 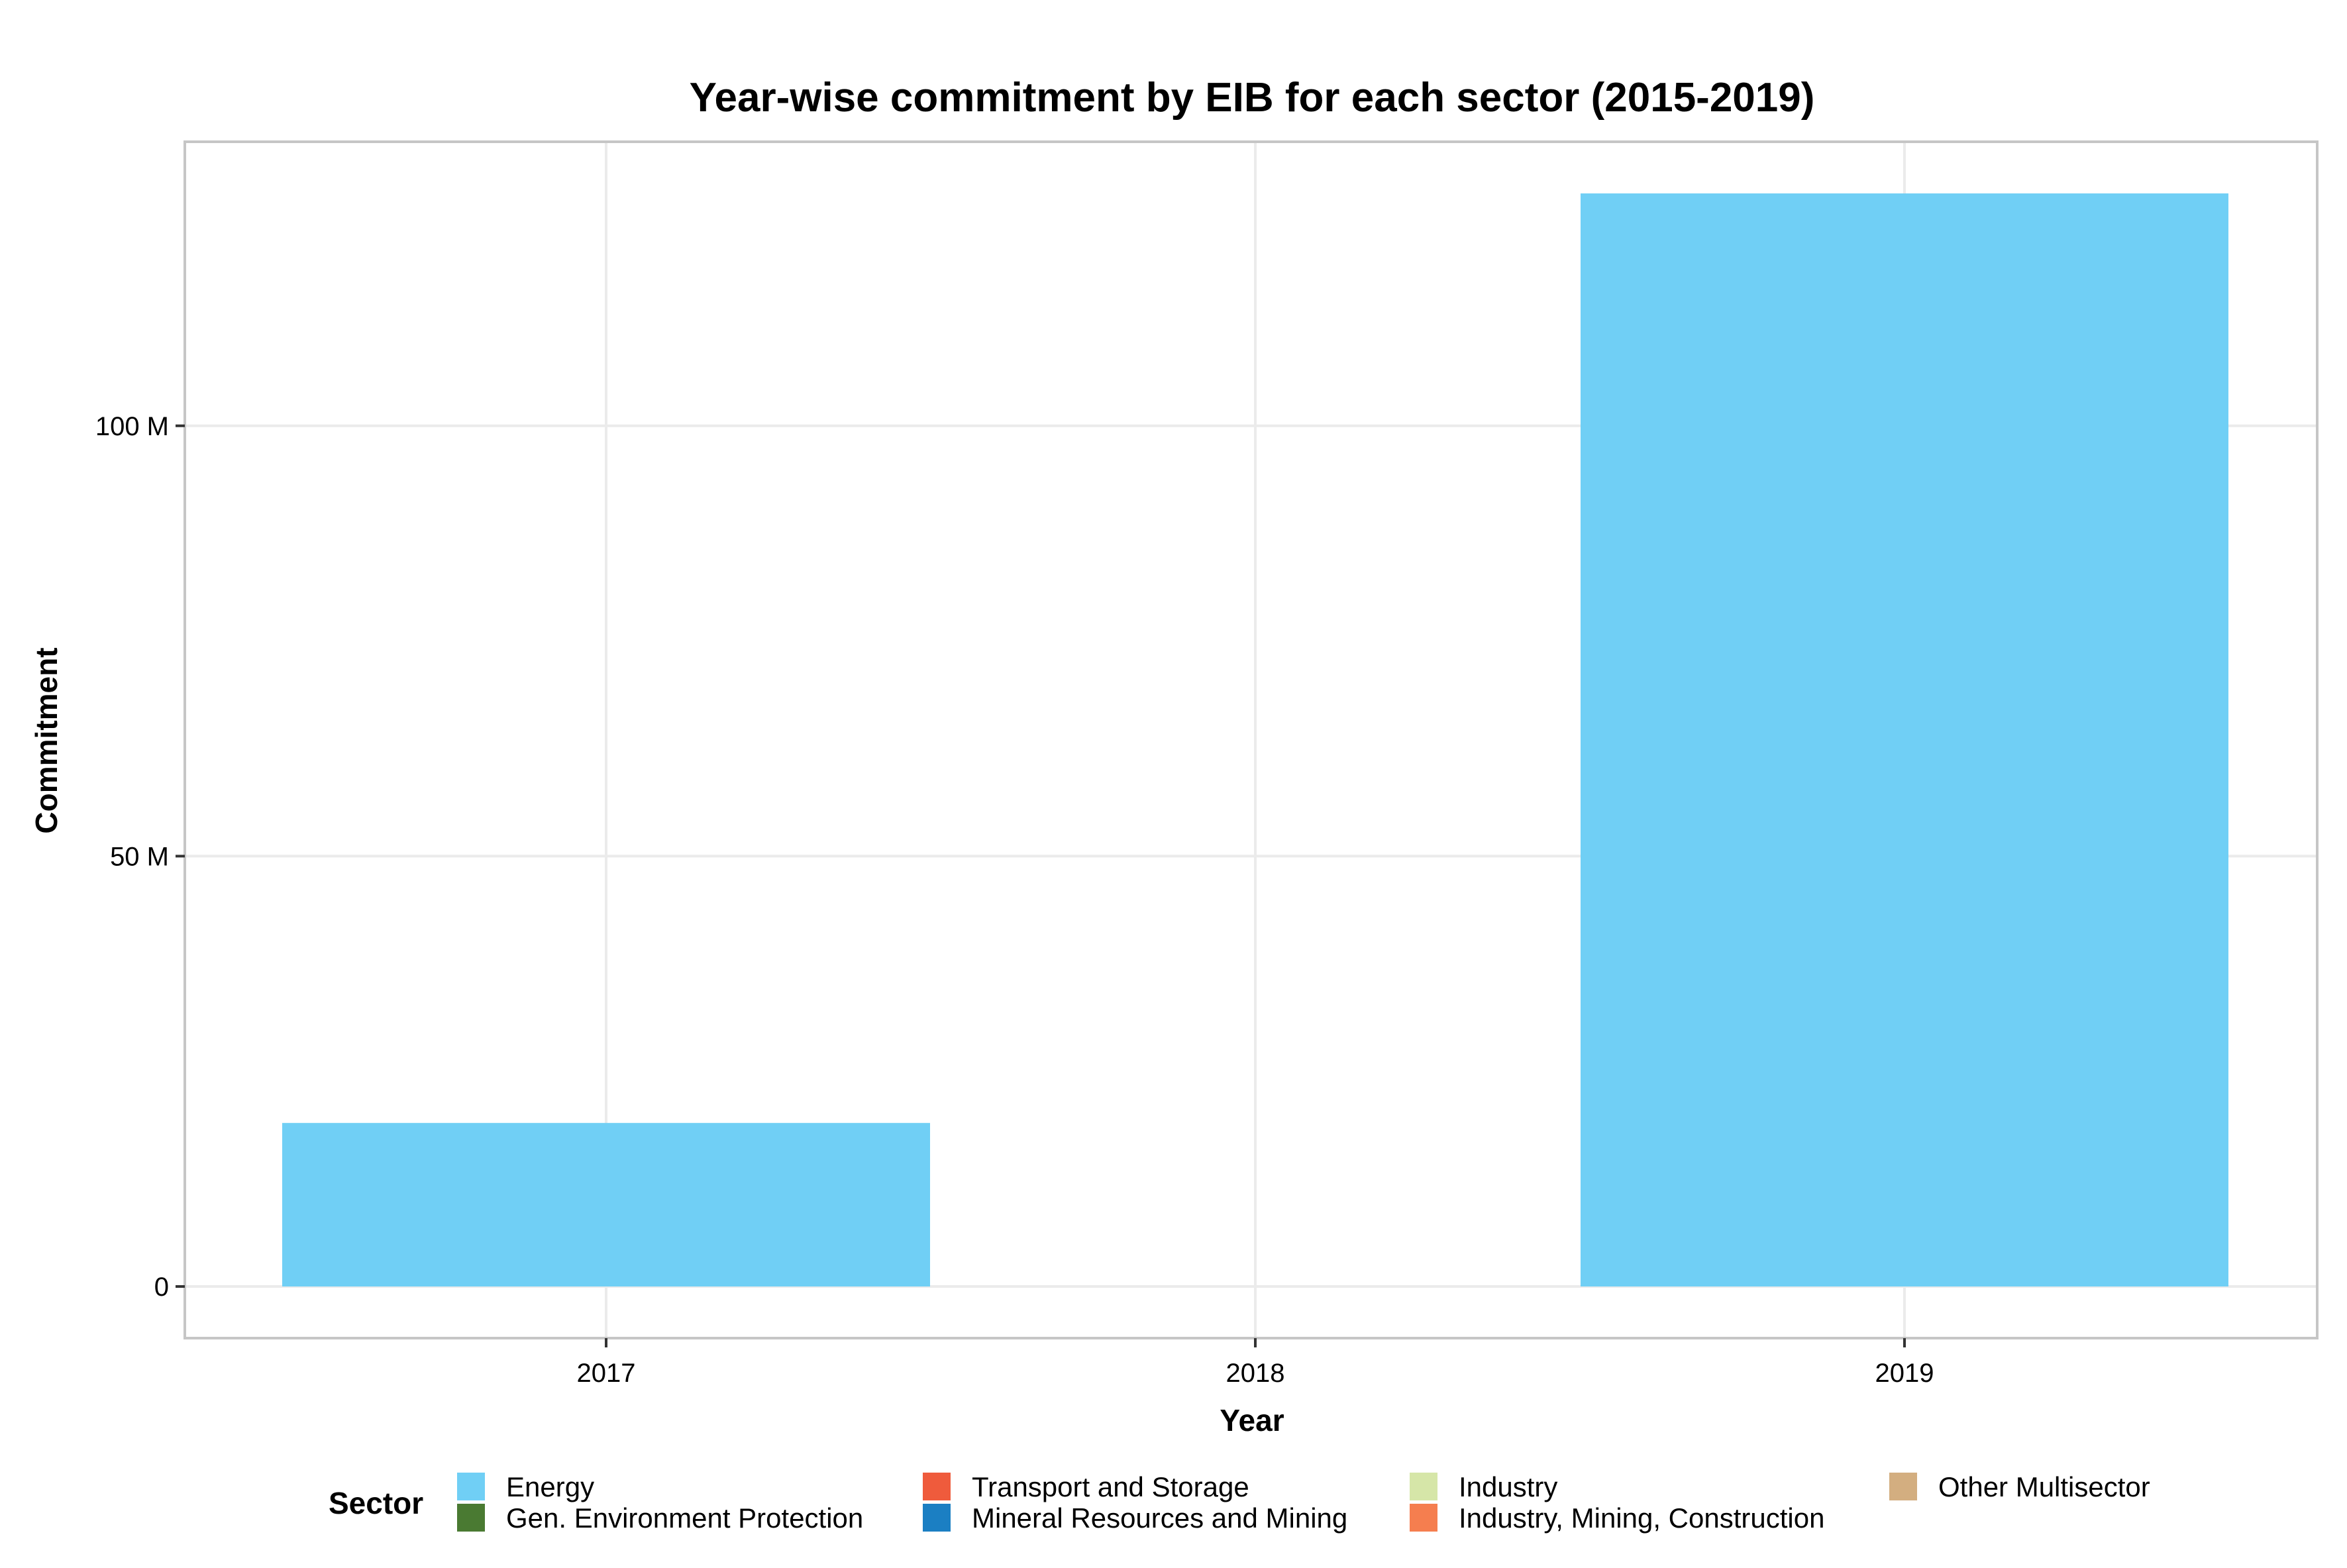 I want to click on x-axis-title: Year, so click(x=1252, y=1420).